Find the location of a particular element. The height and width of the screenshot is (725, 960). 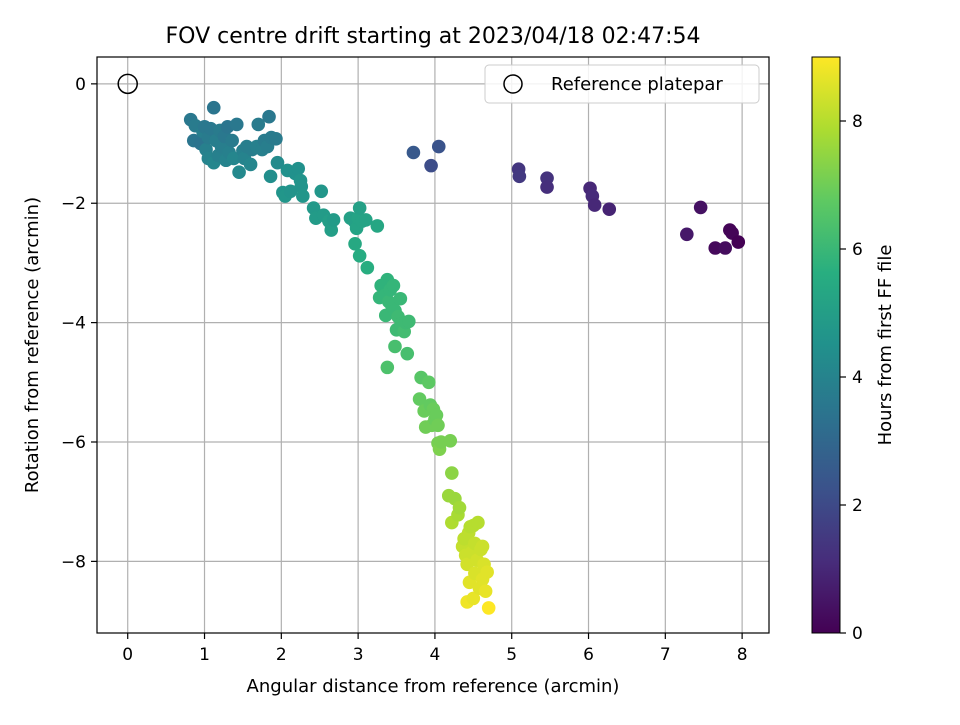

x-tick-label: 8 is located at coordinates (742, 655).